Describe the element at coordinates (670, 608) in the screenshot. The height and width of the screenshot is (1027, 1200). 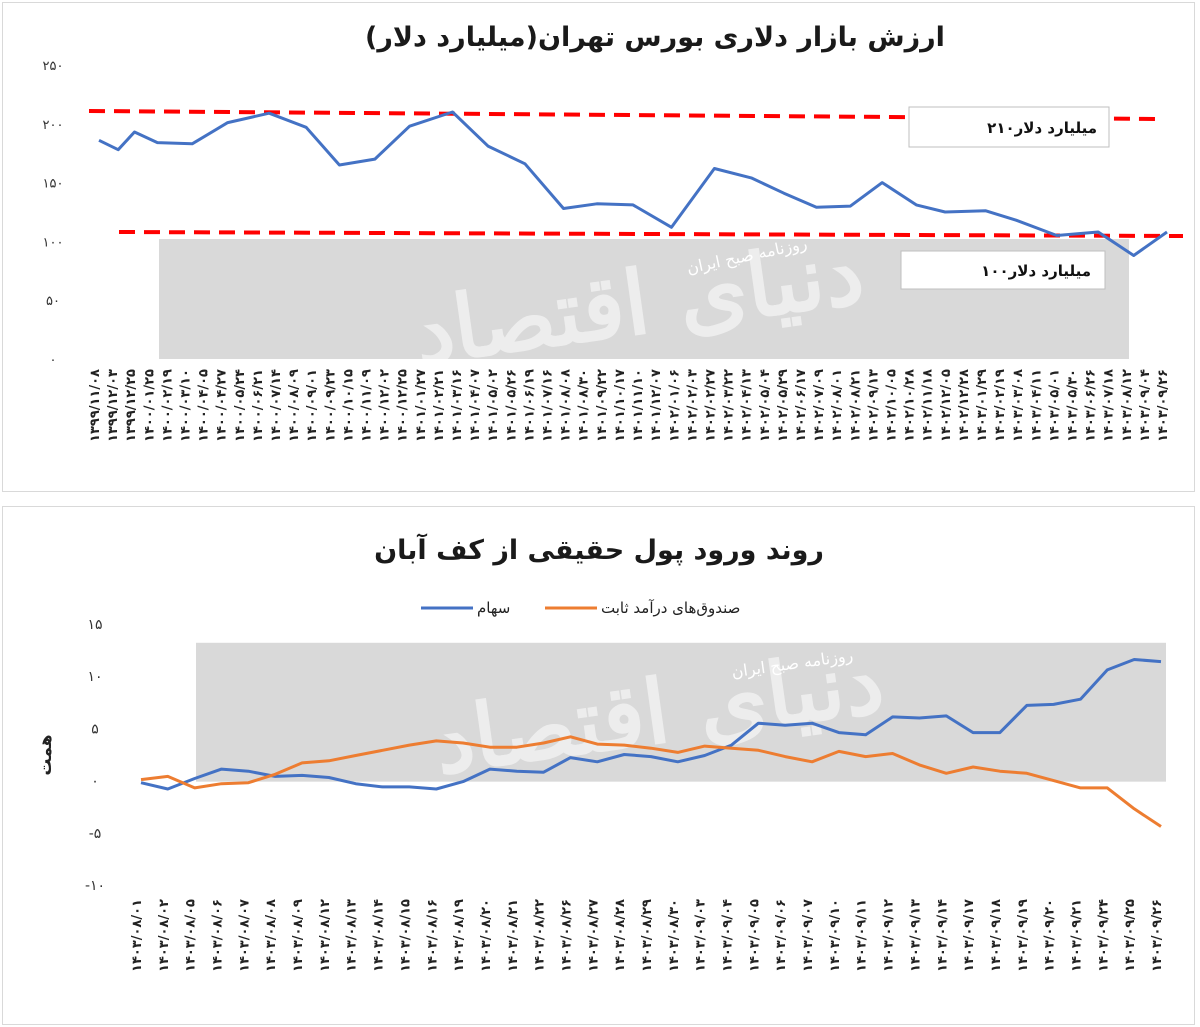
I see `legend-label-fixed-income: صندوق‌های درآمد ثابت` at that location.